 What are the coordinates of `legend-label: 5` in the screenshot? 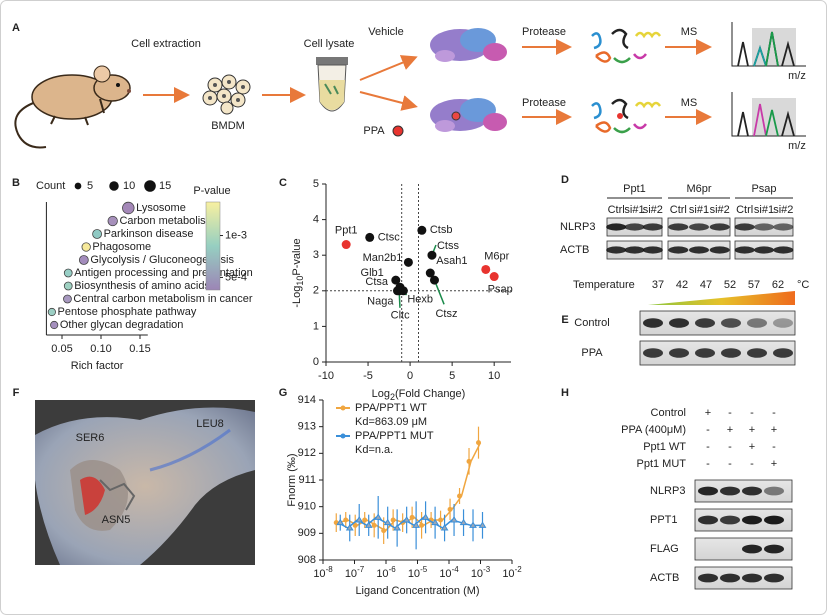 It's located at (90, 186).